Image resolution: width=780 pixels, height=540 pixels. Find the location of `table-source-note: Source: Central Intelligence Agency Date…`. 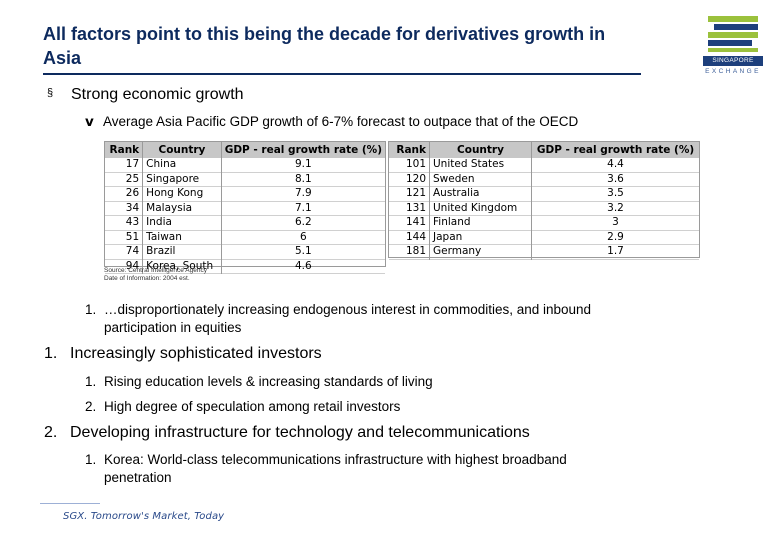

table-source-note: Source: Central Intelligence Agency Date… is located at coordinates (155, 275).